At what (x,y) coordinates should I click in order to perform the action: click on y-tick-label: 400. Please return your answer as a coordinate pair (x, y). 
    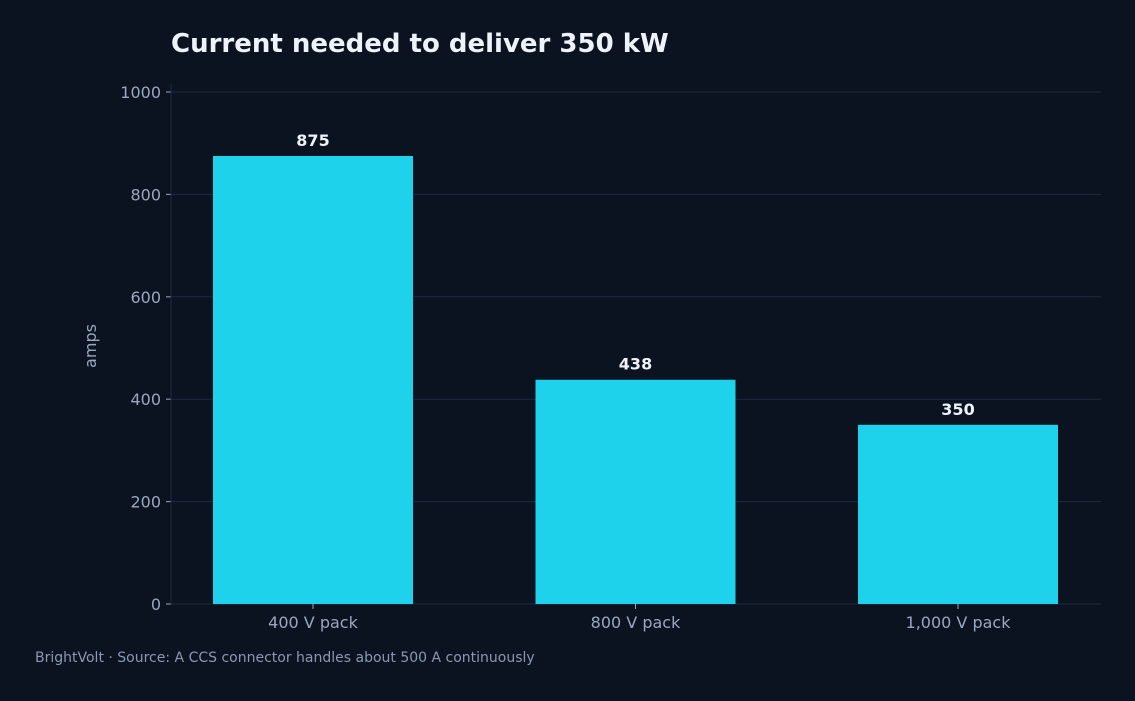
    Looking at the image, I should click on (145, 399).